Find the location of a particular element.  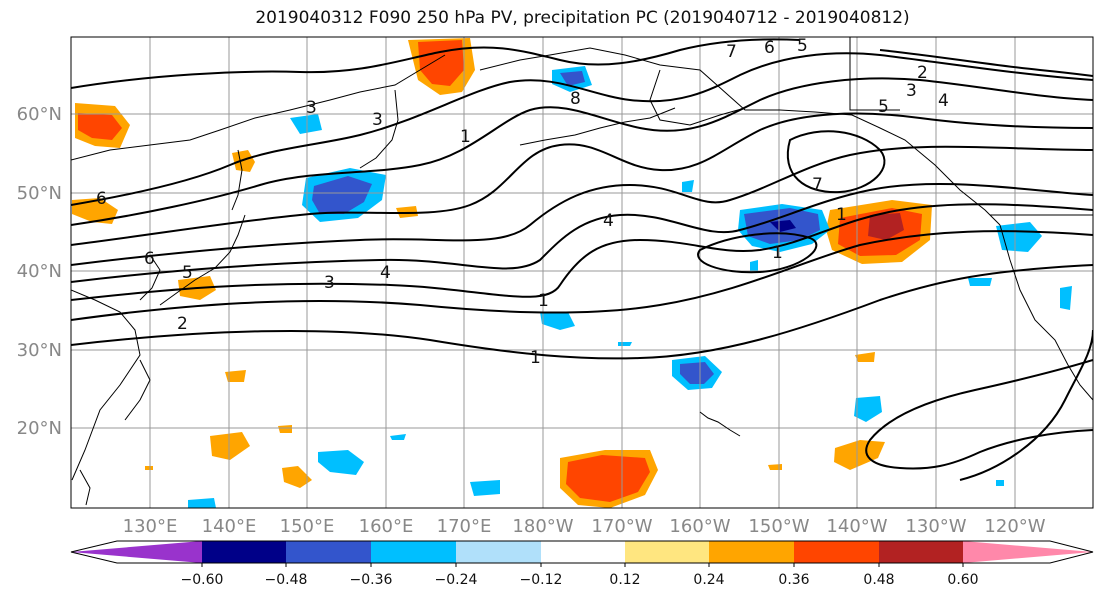

latitude-labels: 60°N 50°N 40°N 30°N 20°N is located at coordinates (39, 271).